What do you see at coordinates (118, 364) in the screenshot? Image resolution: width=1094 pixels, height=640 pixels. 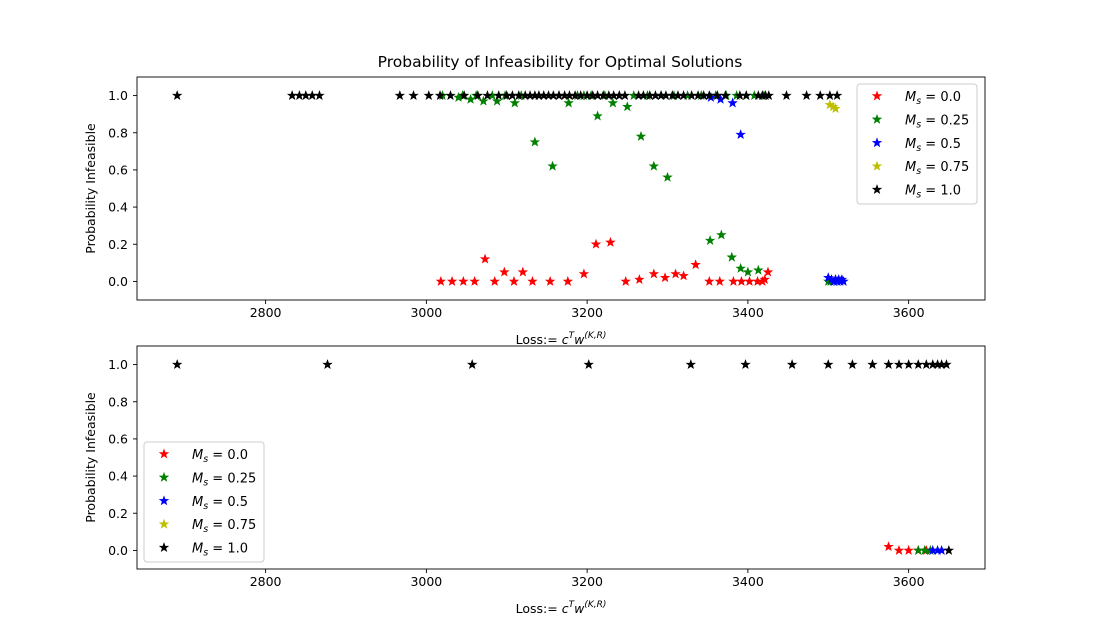 I see `y-tick-label: 1.0` at bounding box center [118, 364].